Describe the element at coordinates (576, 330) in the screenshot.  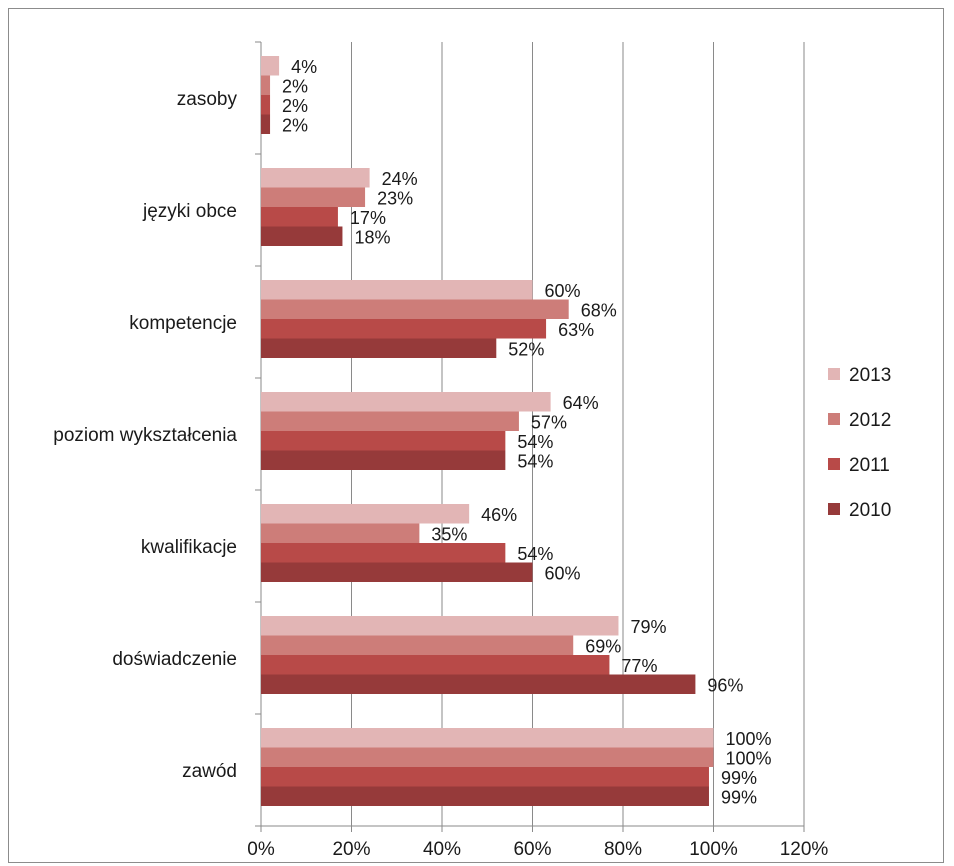
I see `data-label: 63%` at that location.